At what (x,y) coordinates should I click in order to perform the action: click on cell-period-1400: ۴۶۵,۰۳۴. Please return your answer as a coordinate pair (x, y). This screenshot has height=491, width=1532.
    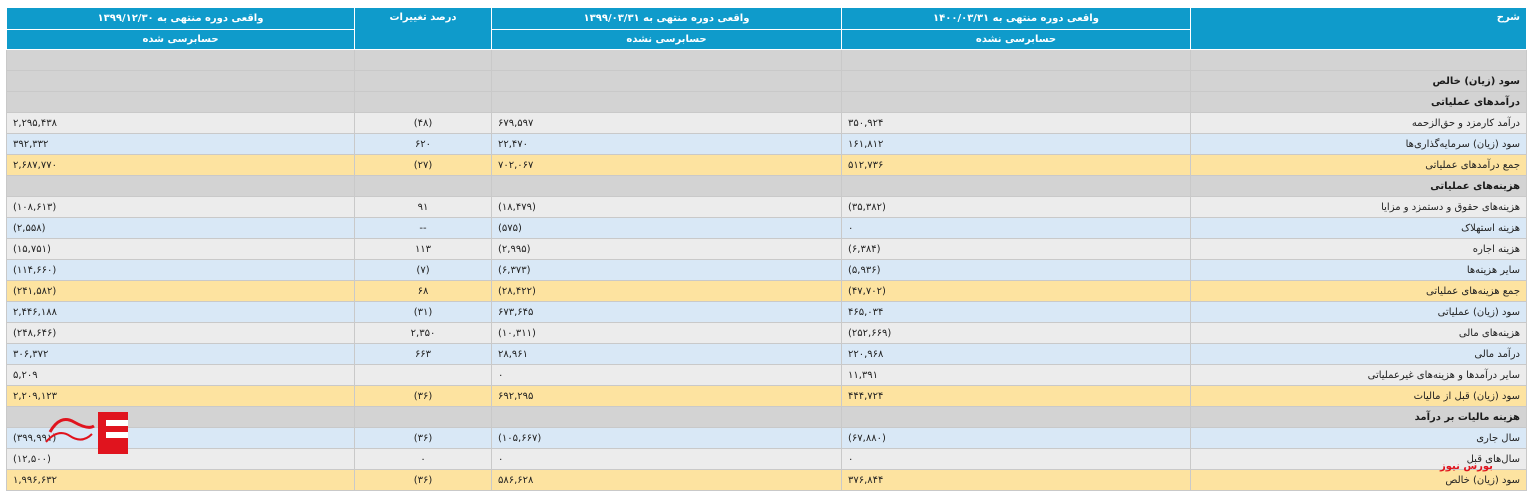
    Looking at the image, I should click on (1016, 312).